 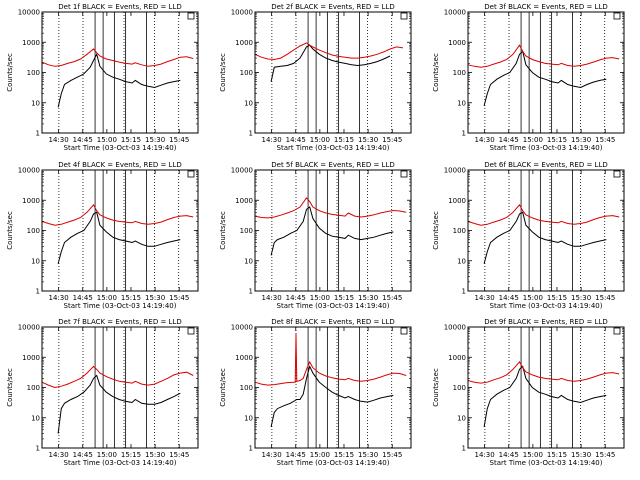 What do you see at coordinates (119, 165) in the screenshot?
I see `panel-title: Det 4f BLACK = Events, RED = LLD` at bounding box center [119, 165].